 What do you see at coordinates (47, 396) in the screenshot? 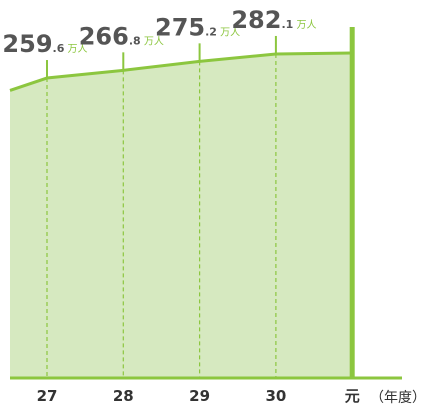
I see `x-tick-label: 27` at bounding box center [47, 396].